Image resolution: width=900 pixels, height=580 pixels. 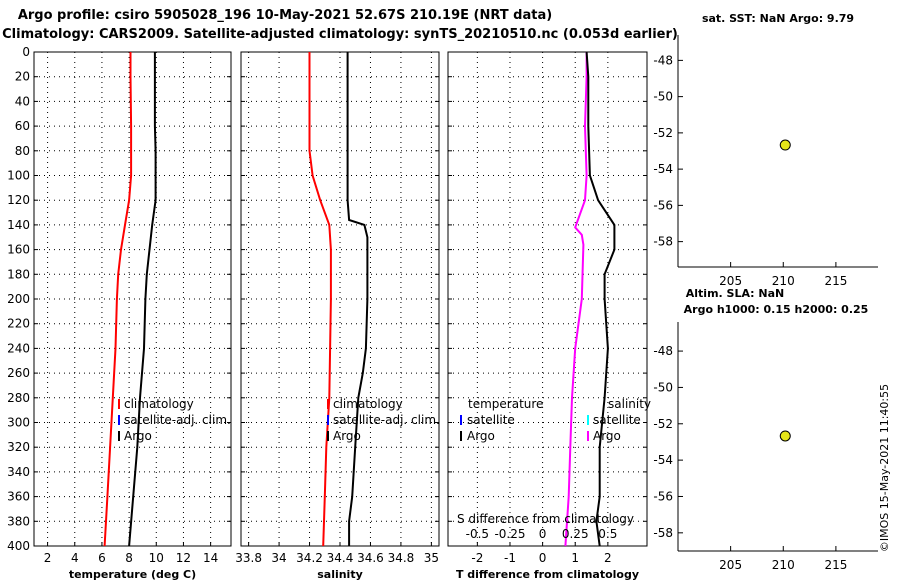 I want to click on x-tick-label: 35, so click(x=431, y=558).